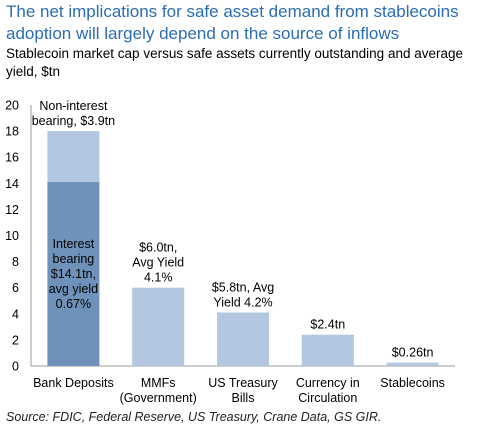 This screenshot has height=436, width=500. Describe the element at coordinates (158, 263) in the screenshot. I see `bar-annotation-label: Avg Yield` at that location.